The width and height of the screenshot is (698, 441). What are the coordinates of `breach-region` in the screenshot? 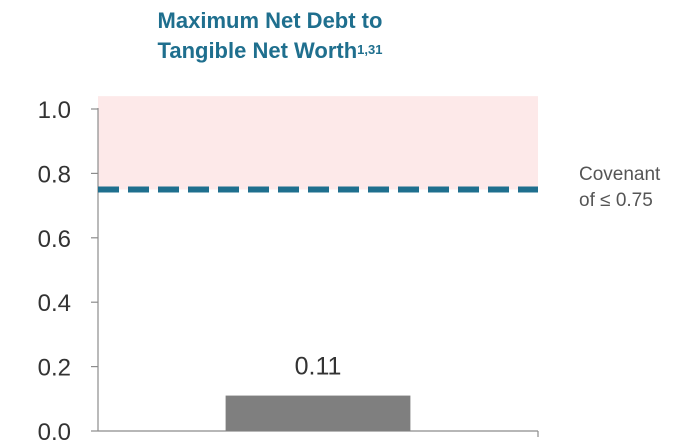 It's located at (318, 143).